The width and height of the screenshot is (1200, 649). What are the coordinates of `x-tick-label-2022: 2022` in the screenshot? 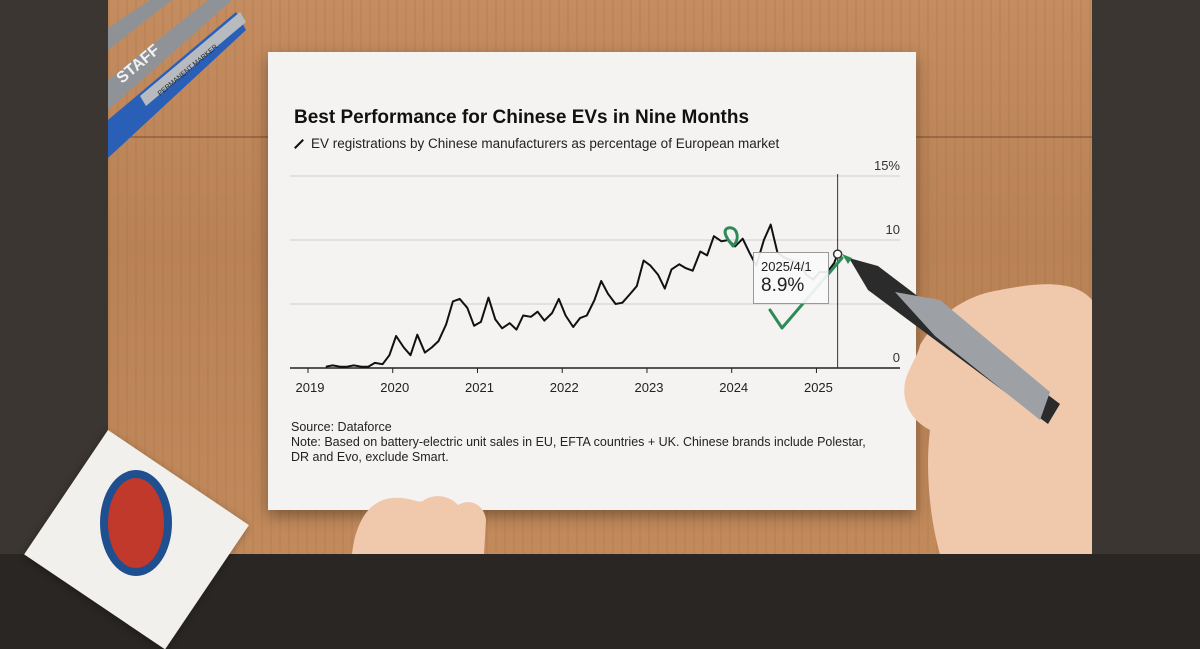 It's located at (564, 387).